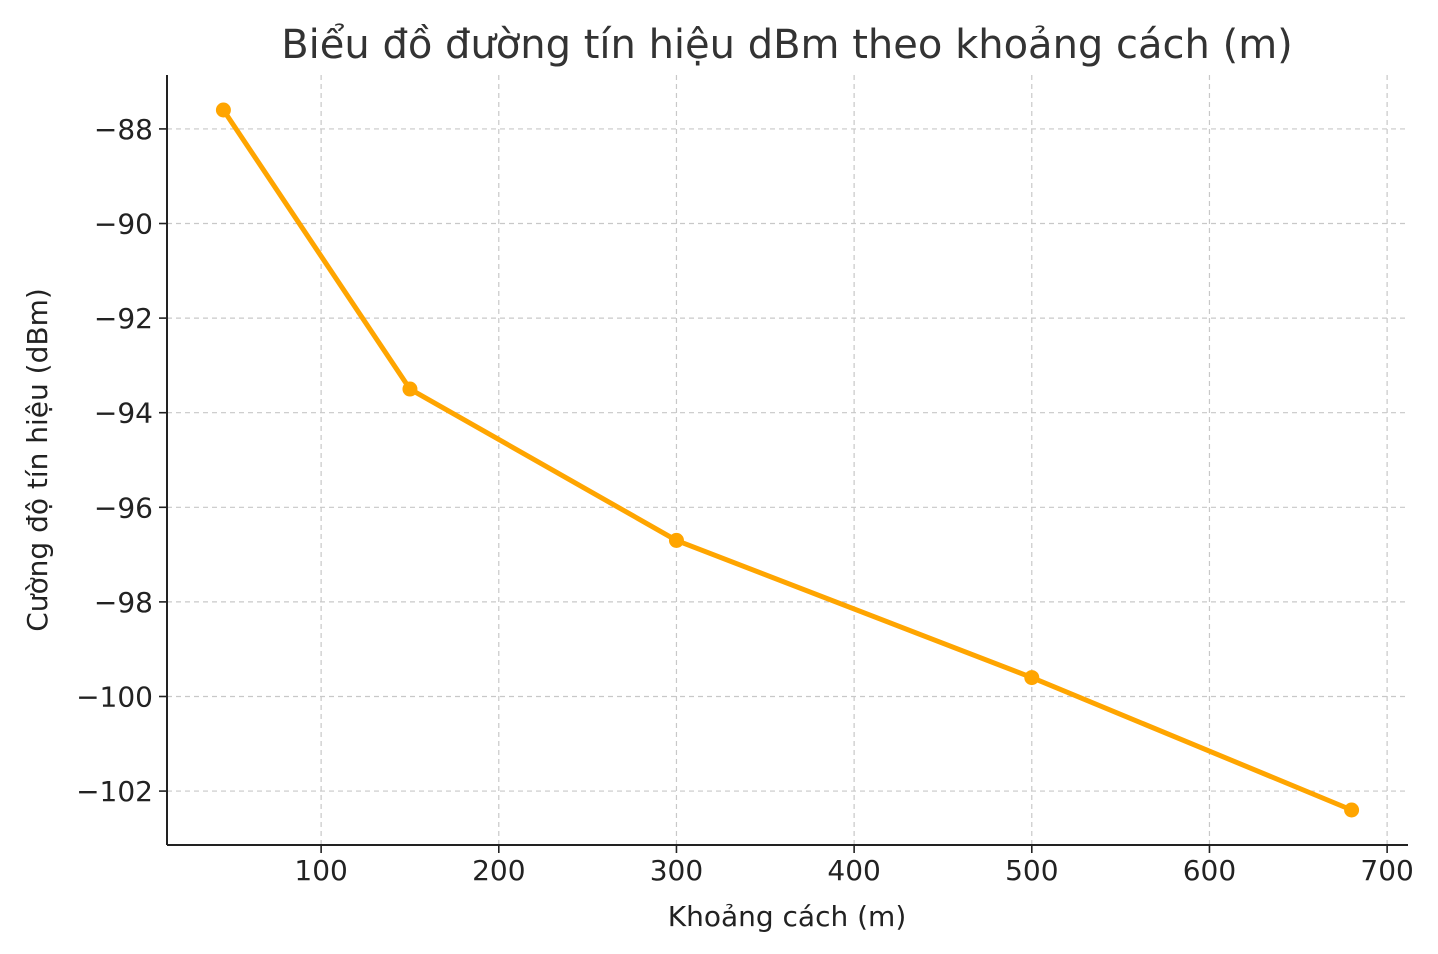 The width and height of the screenshot is (1438, 954). Describe the element at coordinates (123, 224) in the screenshot. I see `y-tick-label: −90` at that location.